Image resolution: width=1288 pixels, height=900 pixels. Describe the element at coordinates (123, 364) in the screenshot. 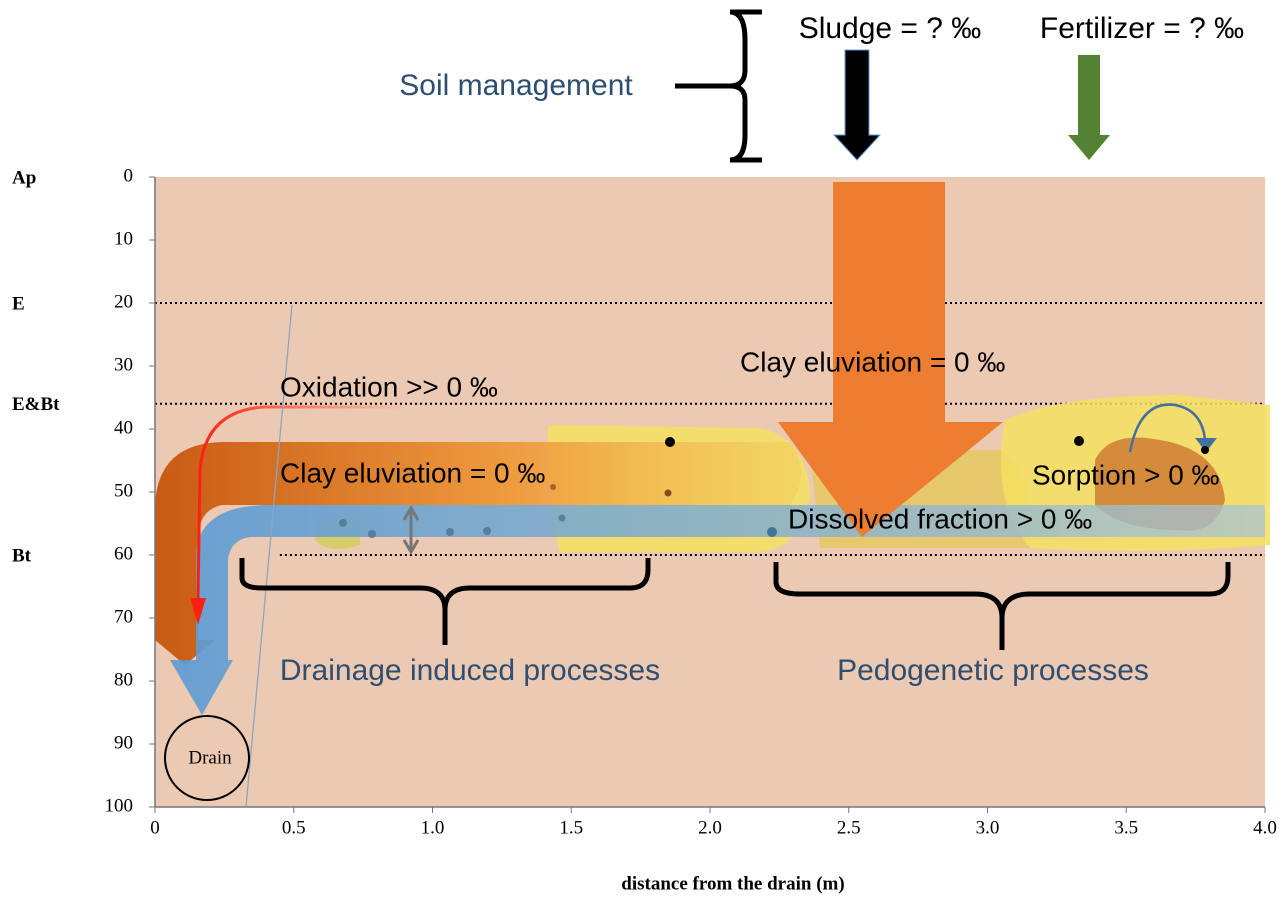

I see `y-tick-label: 30` at that location.